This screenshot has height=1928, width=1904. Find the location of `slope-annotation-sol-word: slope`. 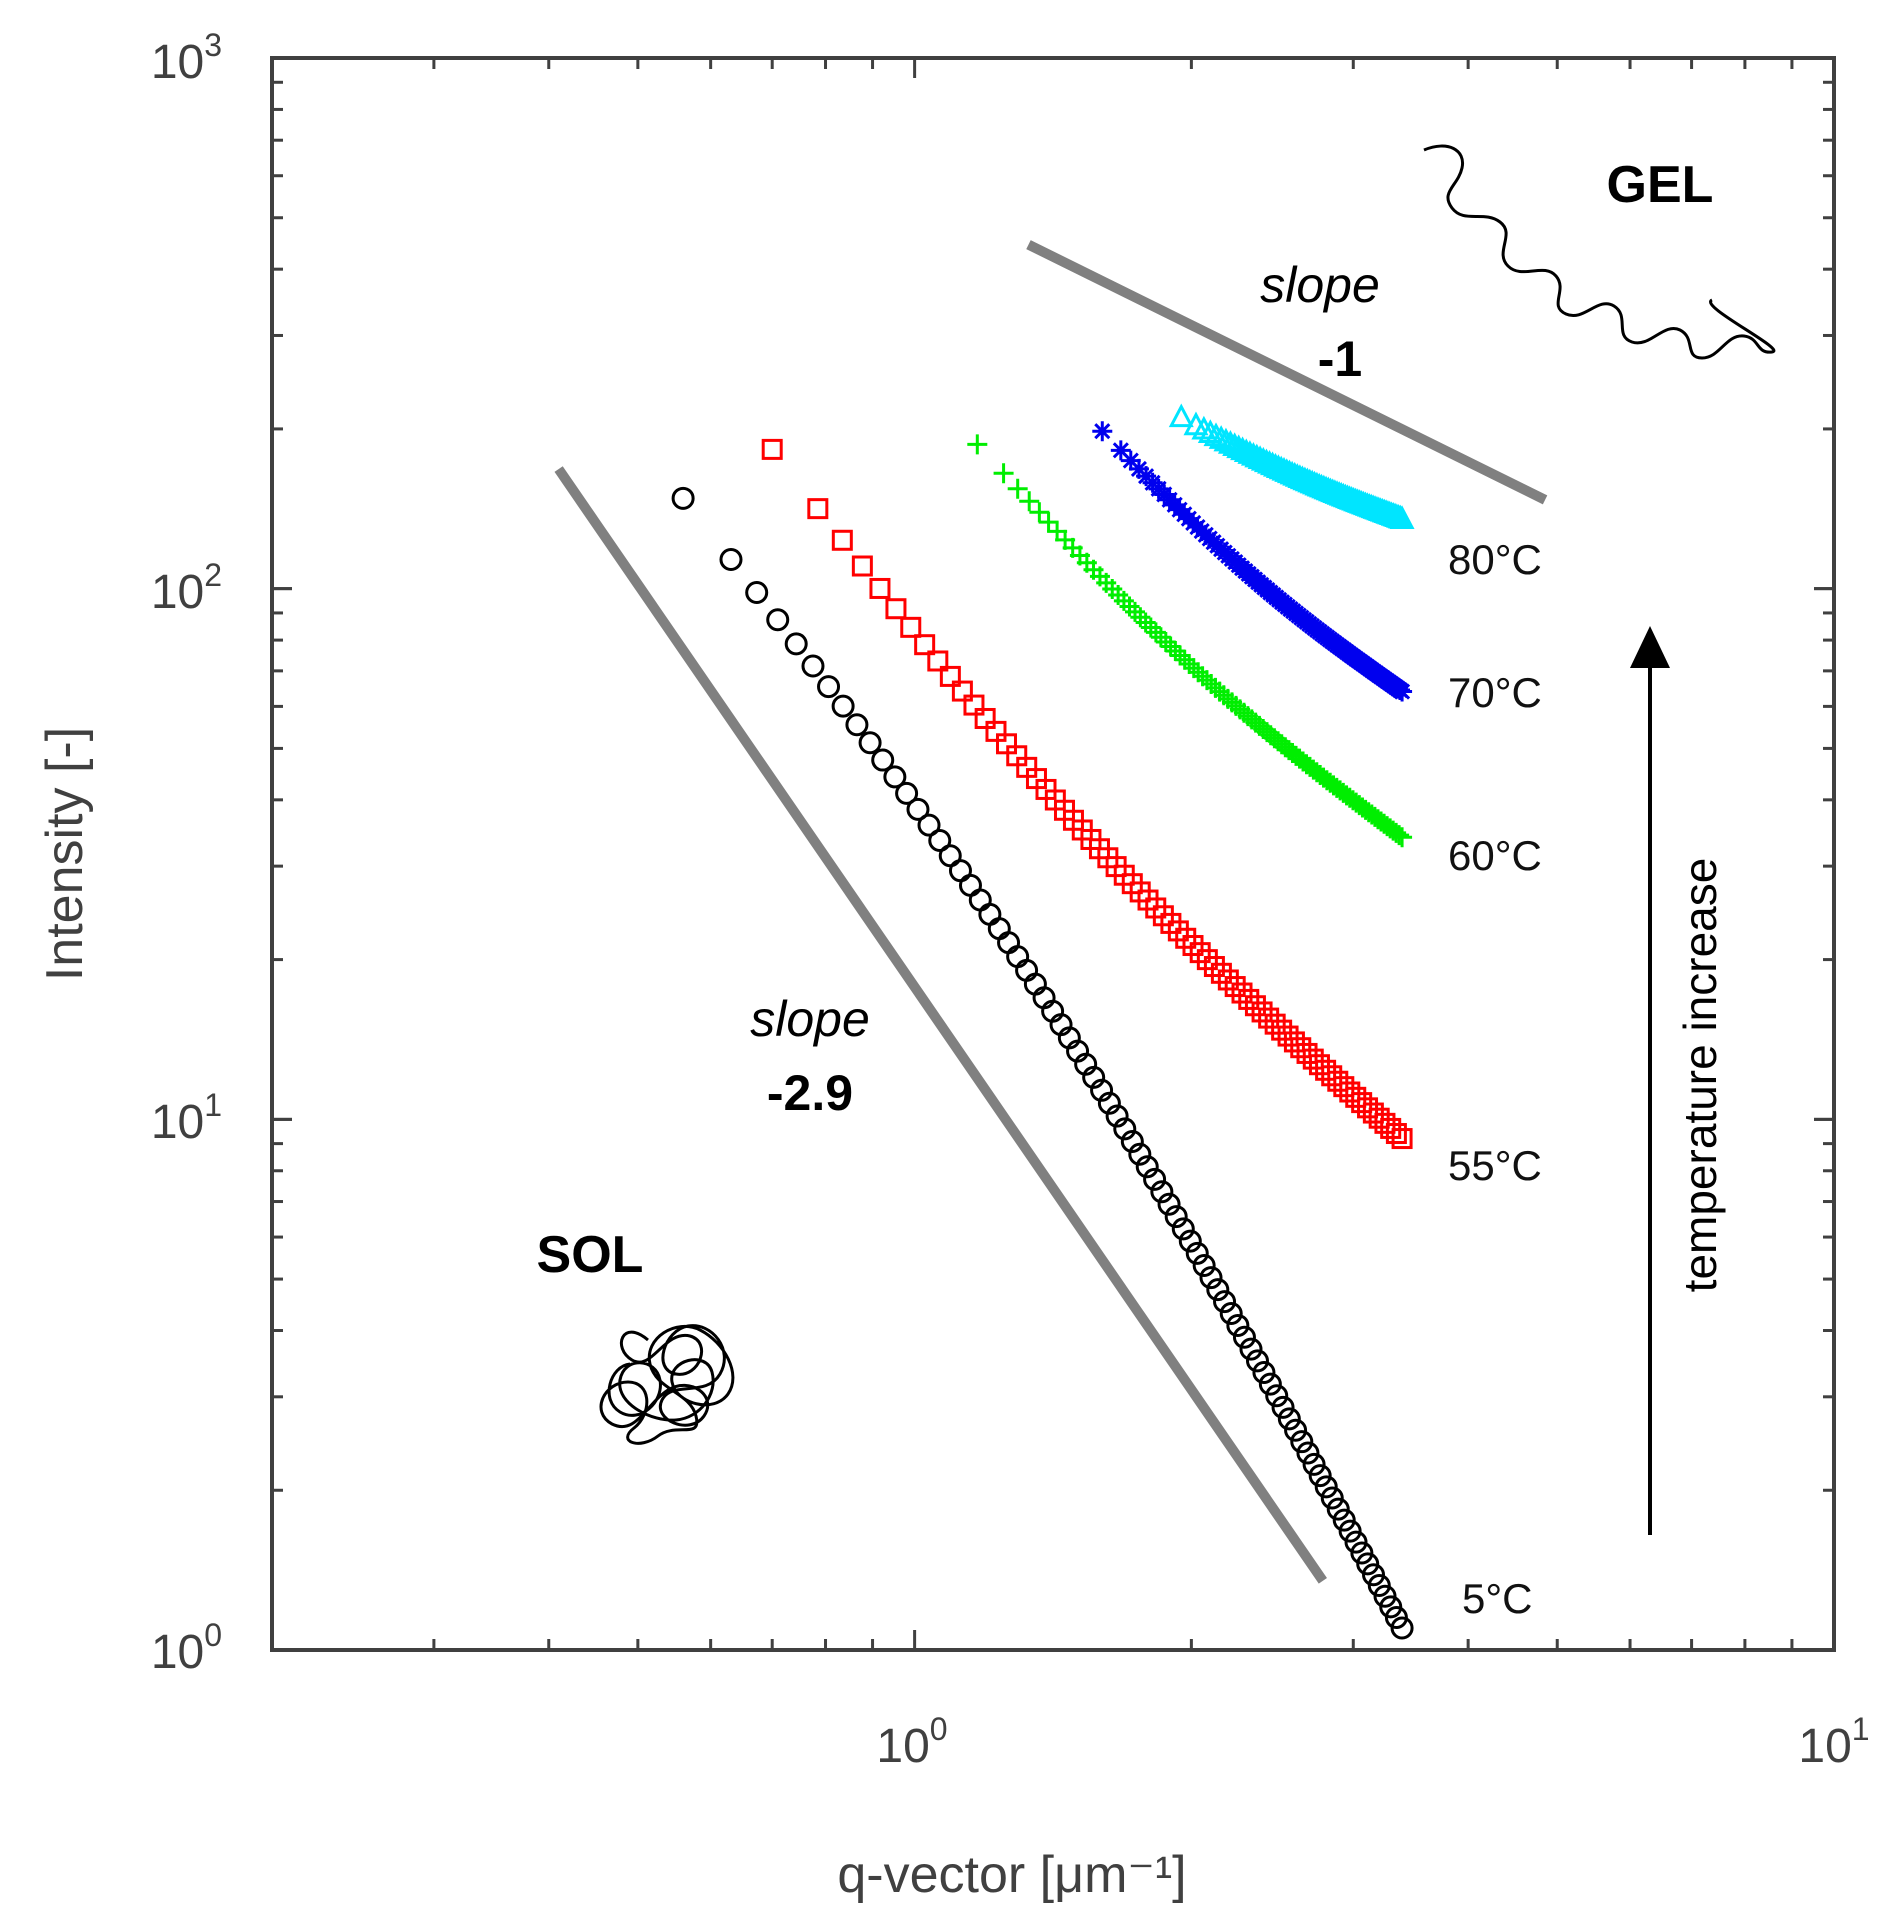

slope-annotation-sol-word: slope is located at coordinates (810, 1019).